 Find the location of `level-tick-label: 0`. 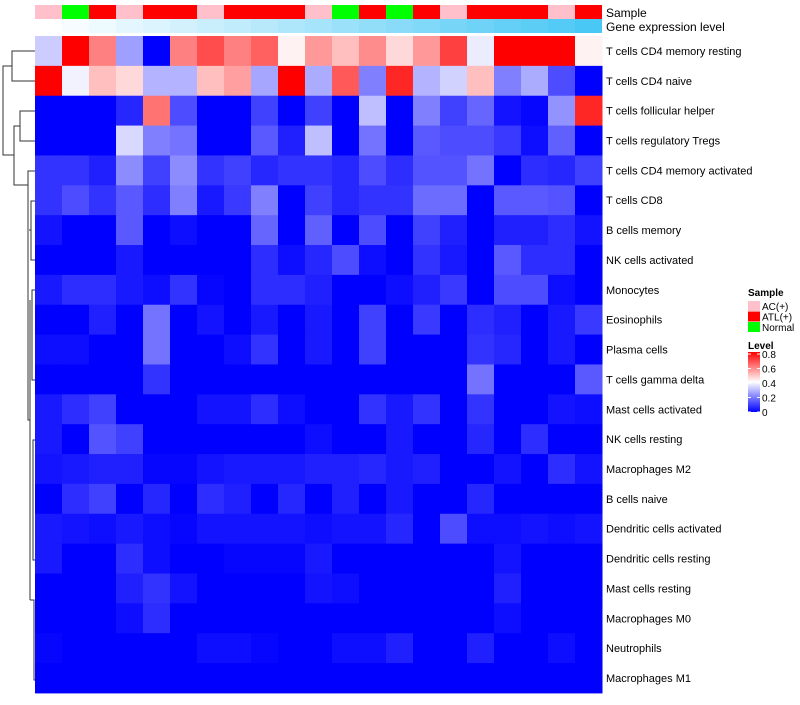

level-tick-label: 0 is located at coordinates (765, 413).